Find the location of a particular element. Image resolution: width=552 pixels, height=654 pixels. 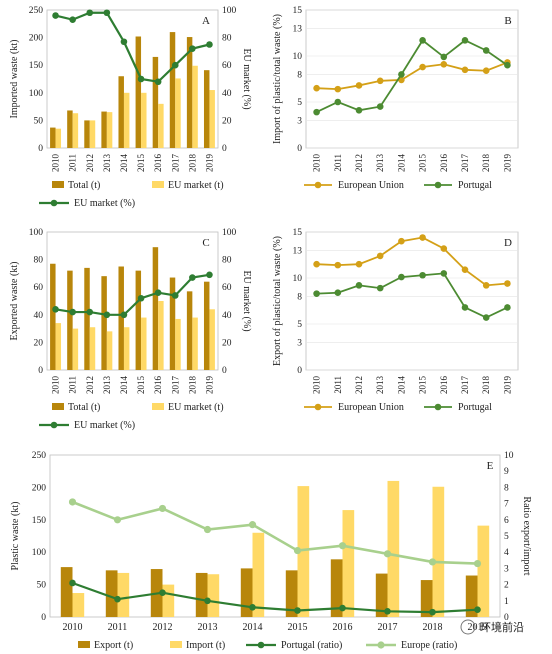

panel-e-xtick: 2019 is located at coordinates (478, 627).